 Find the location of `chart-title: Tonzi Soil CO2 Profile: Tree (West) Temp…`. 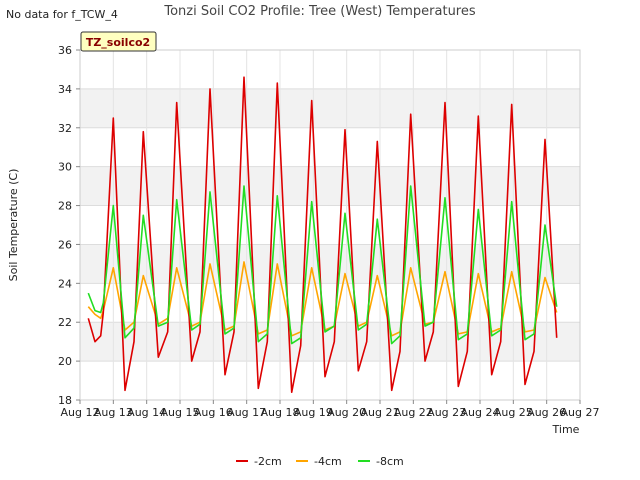

chart-title: Tonzi Soil CO2 Profile: Tree (West) Temp… is located at coordinates (319, 11).